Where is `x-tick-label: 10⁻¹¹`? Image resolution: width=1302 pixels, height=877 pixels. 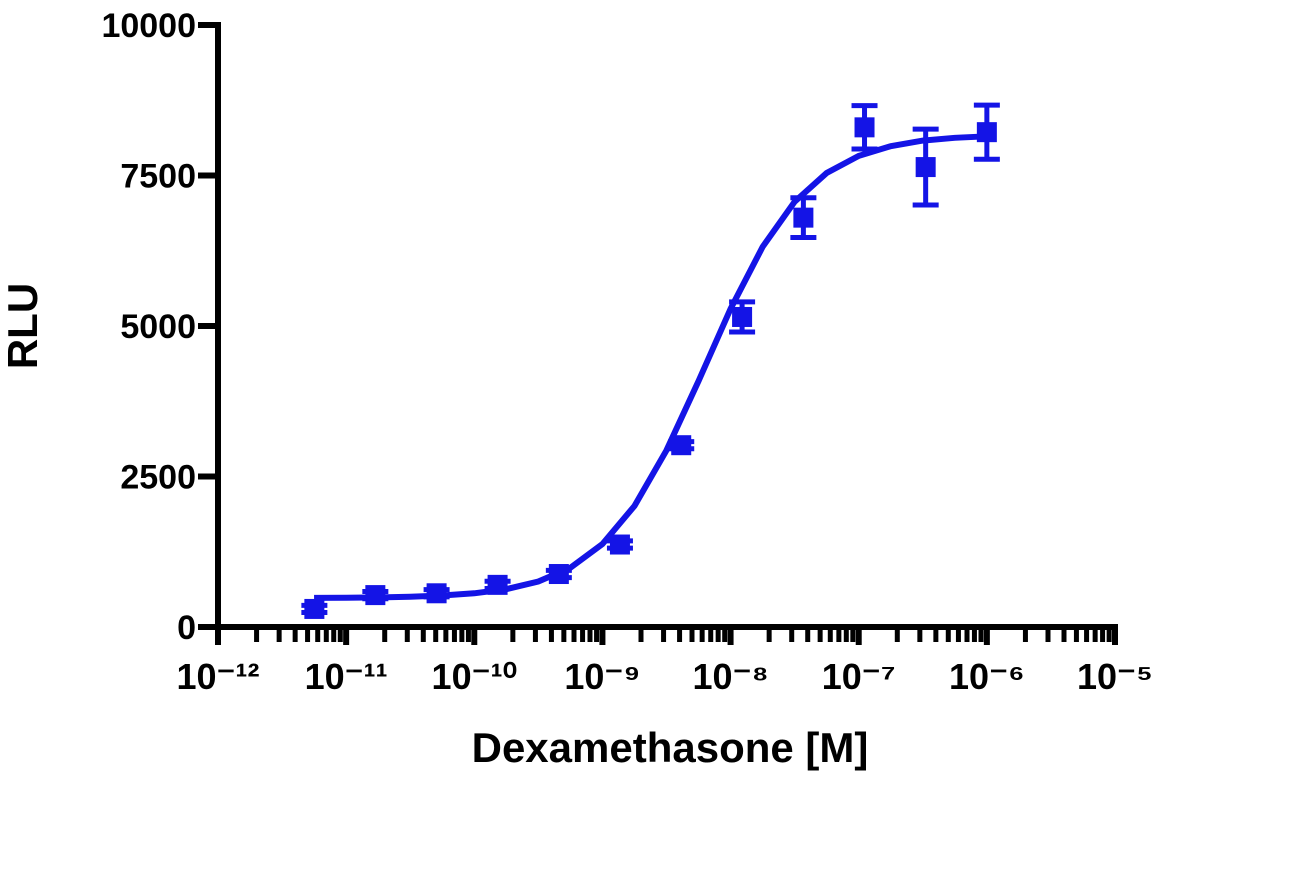
x-tick-label: 10⁻¹¹ is located at coordinates (346, 676).